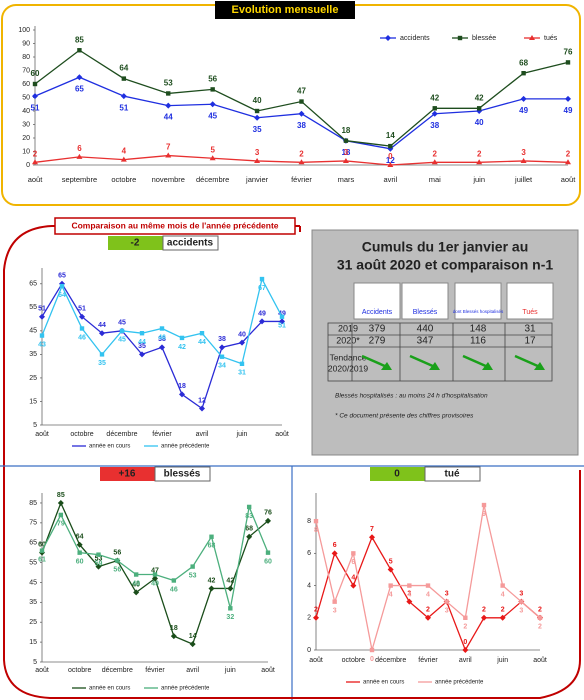 The image size is (584, 700). What do you see at coordinates (397, 474) in the screenshot?
I see `badge-value: 0` at bounding box center [397, 474].